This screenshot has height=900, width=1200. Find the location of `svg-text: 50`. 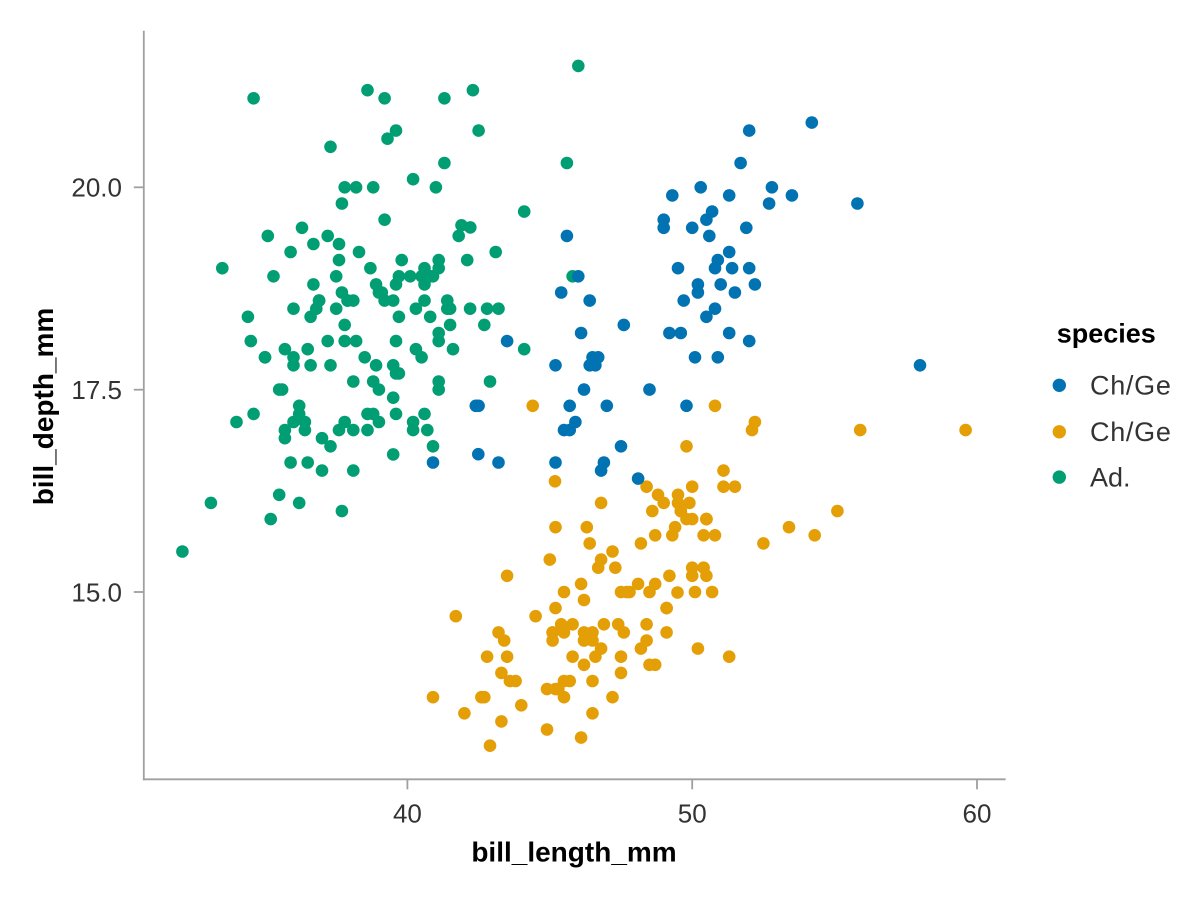

svg-text: 50 is located at coordinates (692, 813).